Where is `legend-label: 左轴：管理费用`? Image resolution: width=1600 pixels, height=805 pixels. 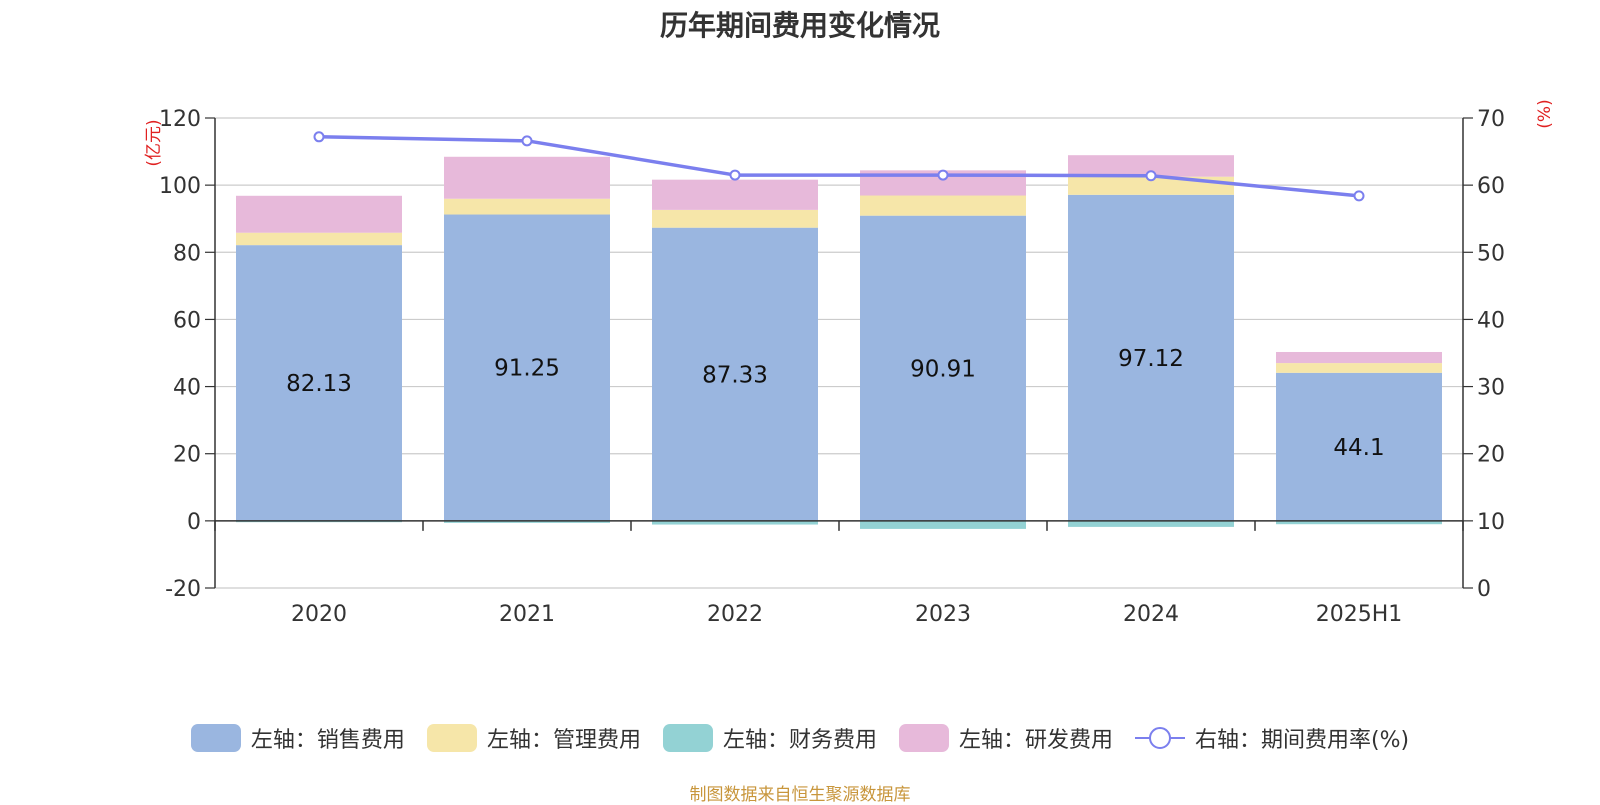
legend-label: 左轴：管理费用 is located at coordinates (563, 740).